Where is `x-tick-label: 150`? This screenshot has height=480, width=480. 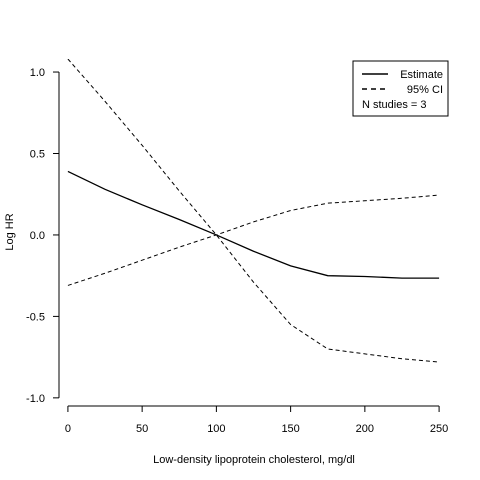 x-tick-label: 150 is located at coordinates (290, 429).